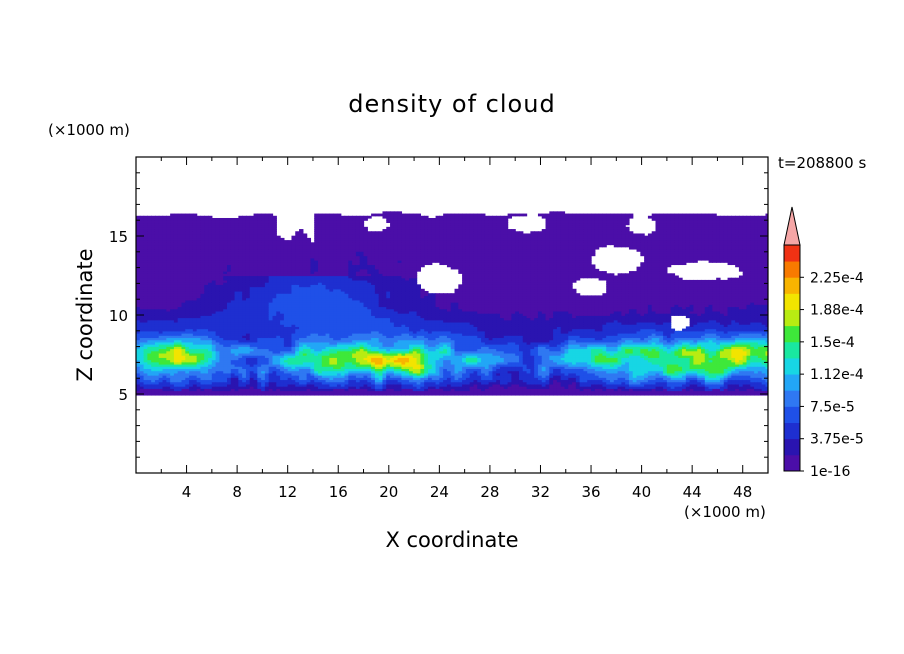  What do you see at coordinates (118, 316) in the screenshot?
I see `y-tick-label: 10` at bounding box center [118, 316].